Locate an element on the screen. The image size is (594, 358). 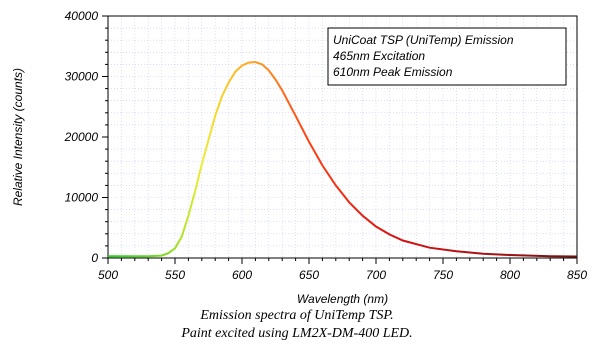
y-tick-label: 20000 is located at coordinates (81, 137).